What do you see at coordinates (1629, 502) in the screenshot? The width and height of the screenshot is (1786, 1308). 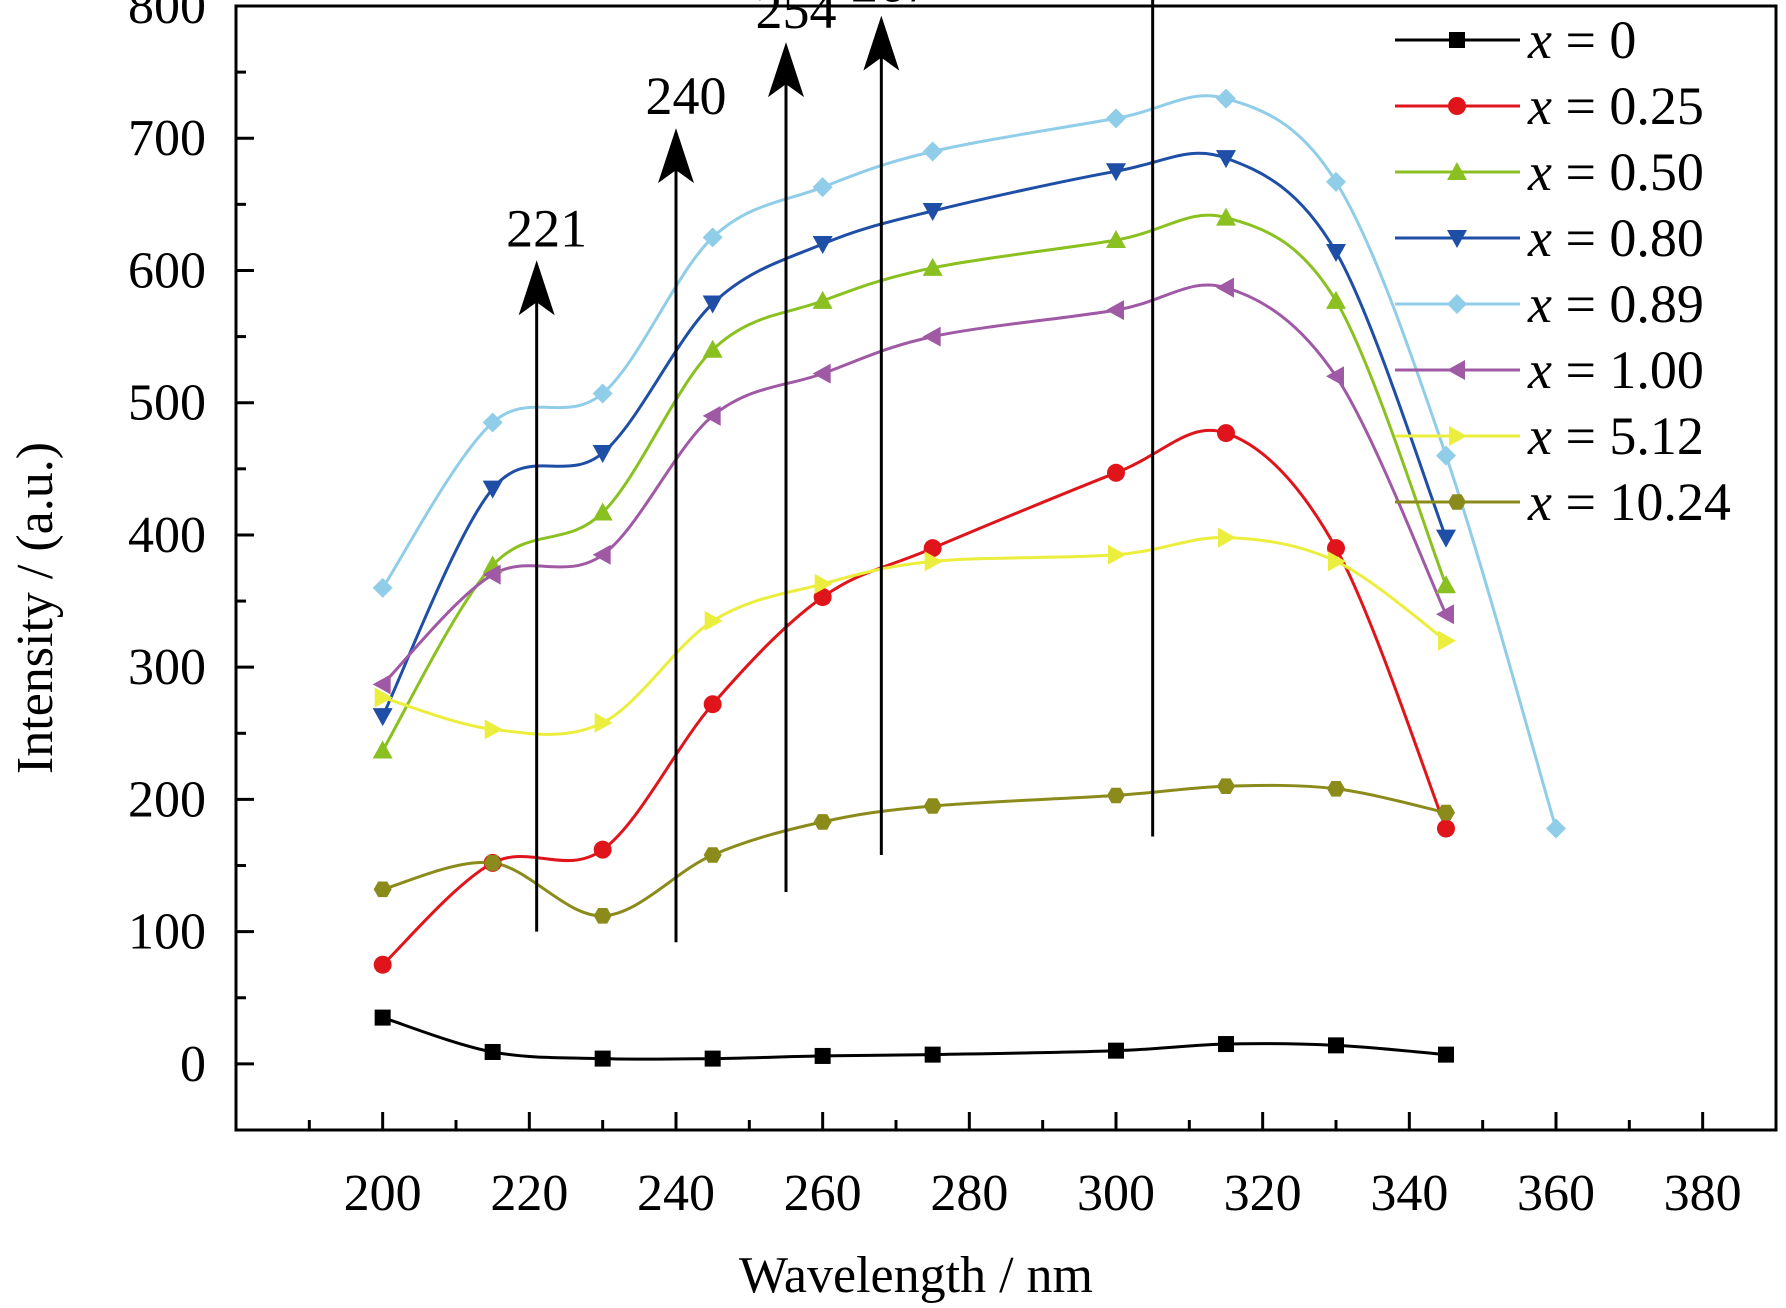 I see `legend-label-x-10-24: x = 10.24` at bounding box center [1629, 502].